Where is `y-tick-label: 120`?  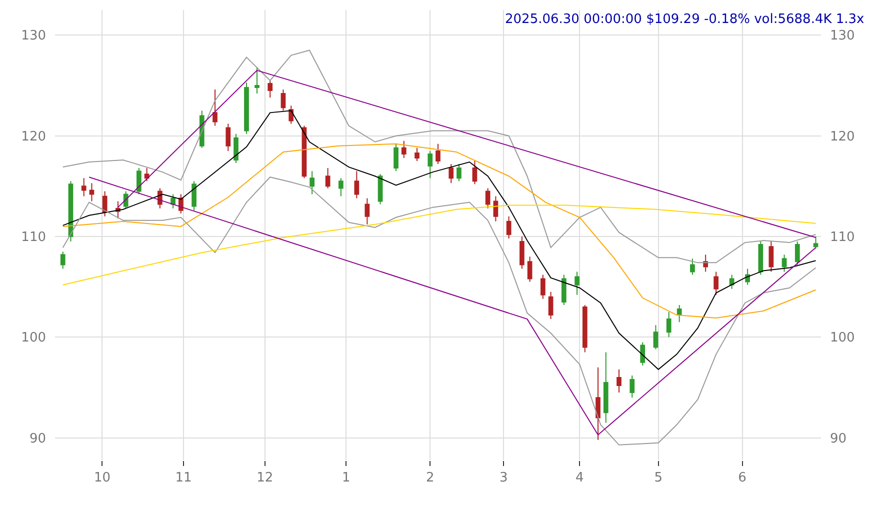
y-tick-label: 120 is located at coordinates (33, 136).